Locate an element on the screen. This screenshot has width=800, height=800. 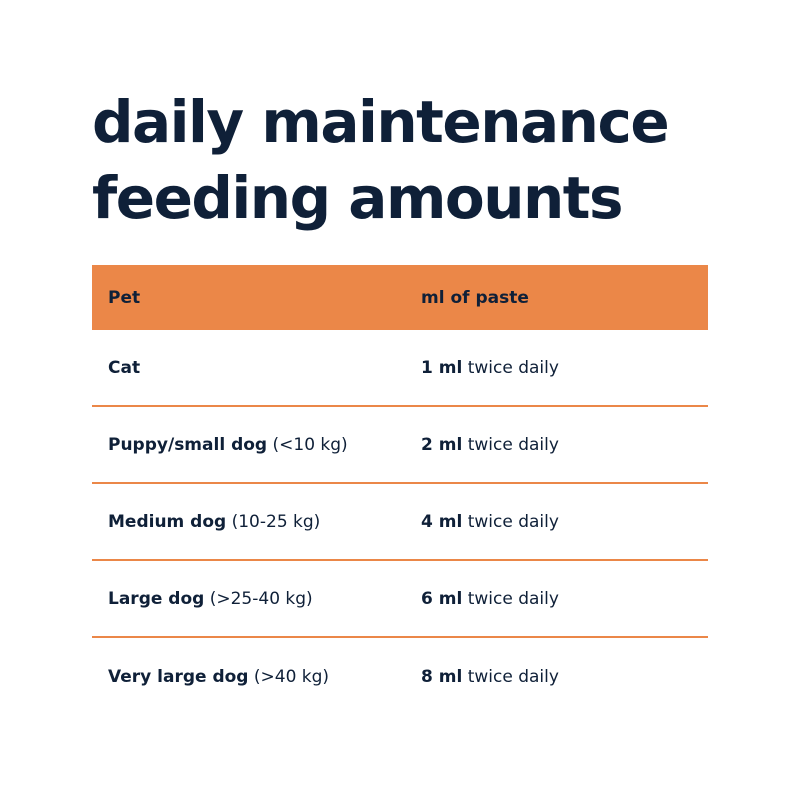
pet-cell: Puppy/small dog (<10 kg) is located at coordinates (256, 445).